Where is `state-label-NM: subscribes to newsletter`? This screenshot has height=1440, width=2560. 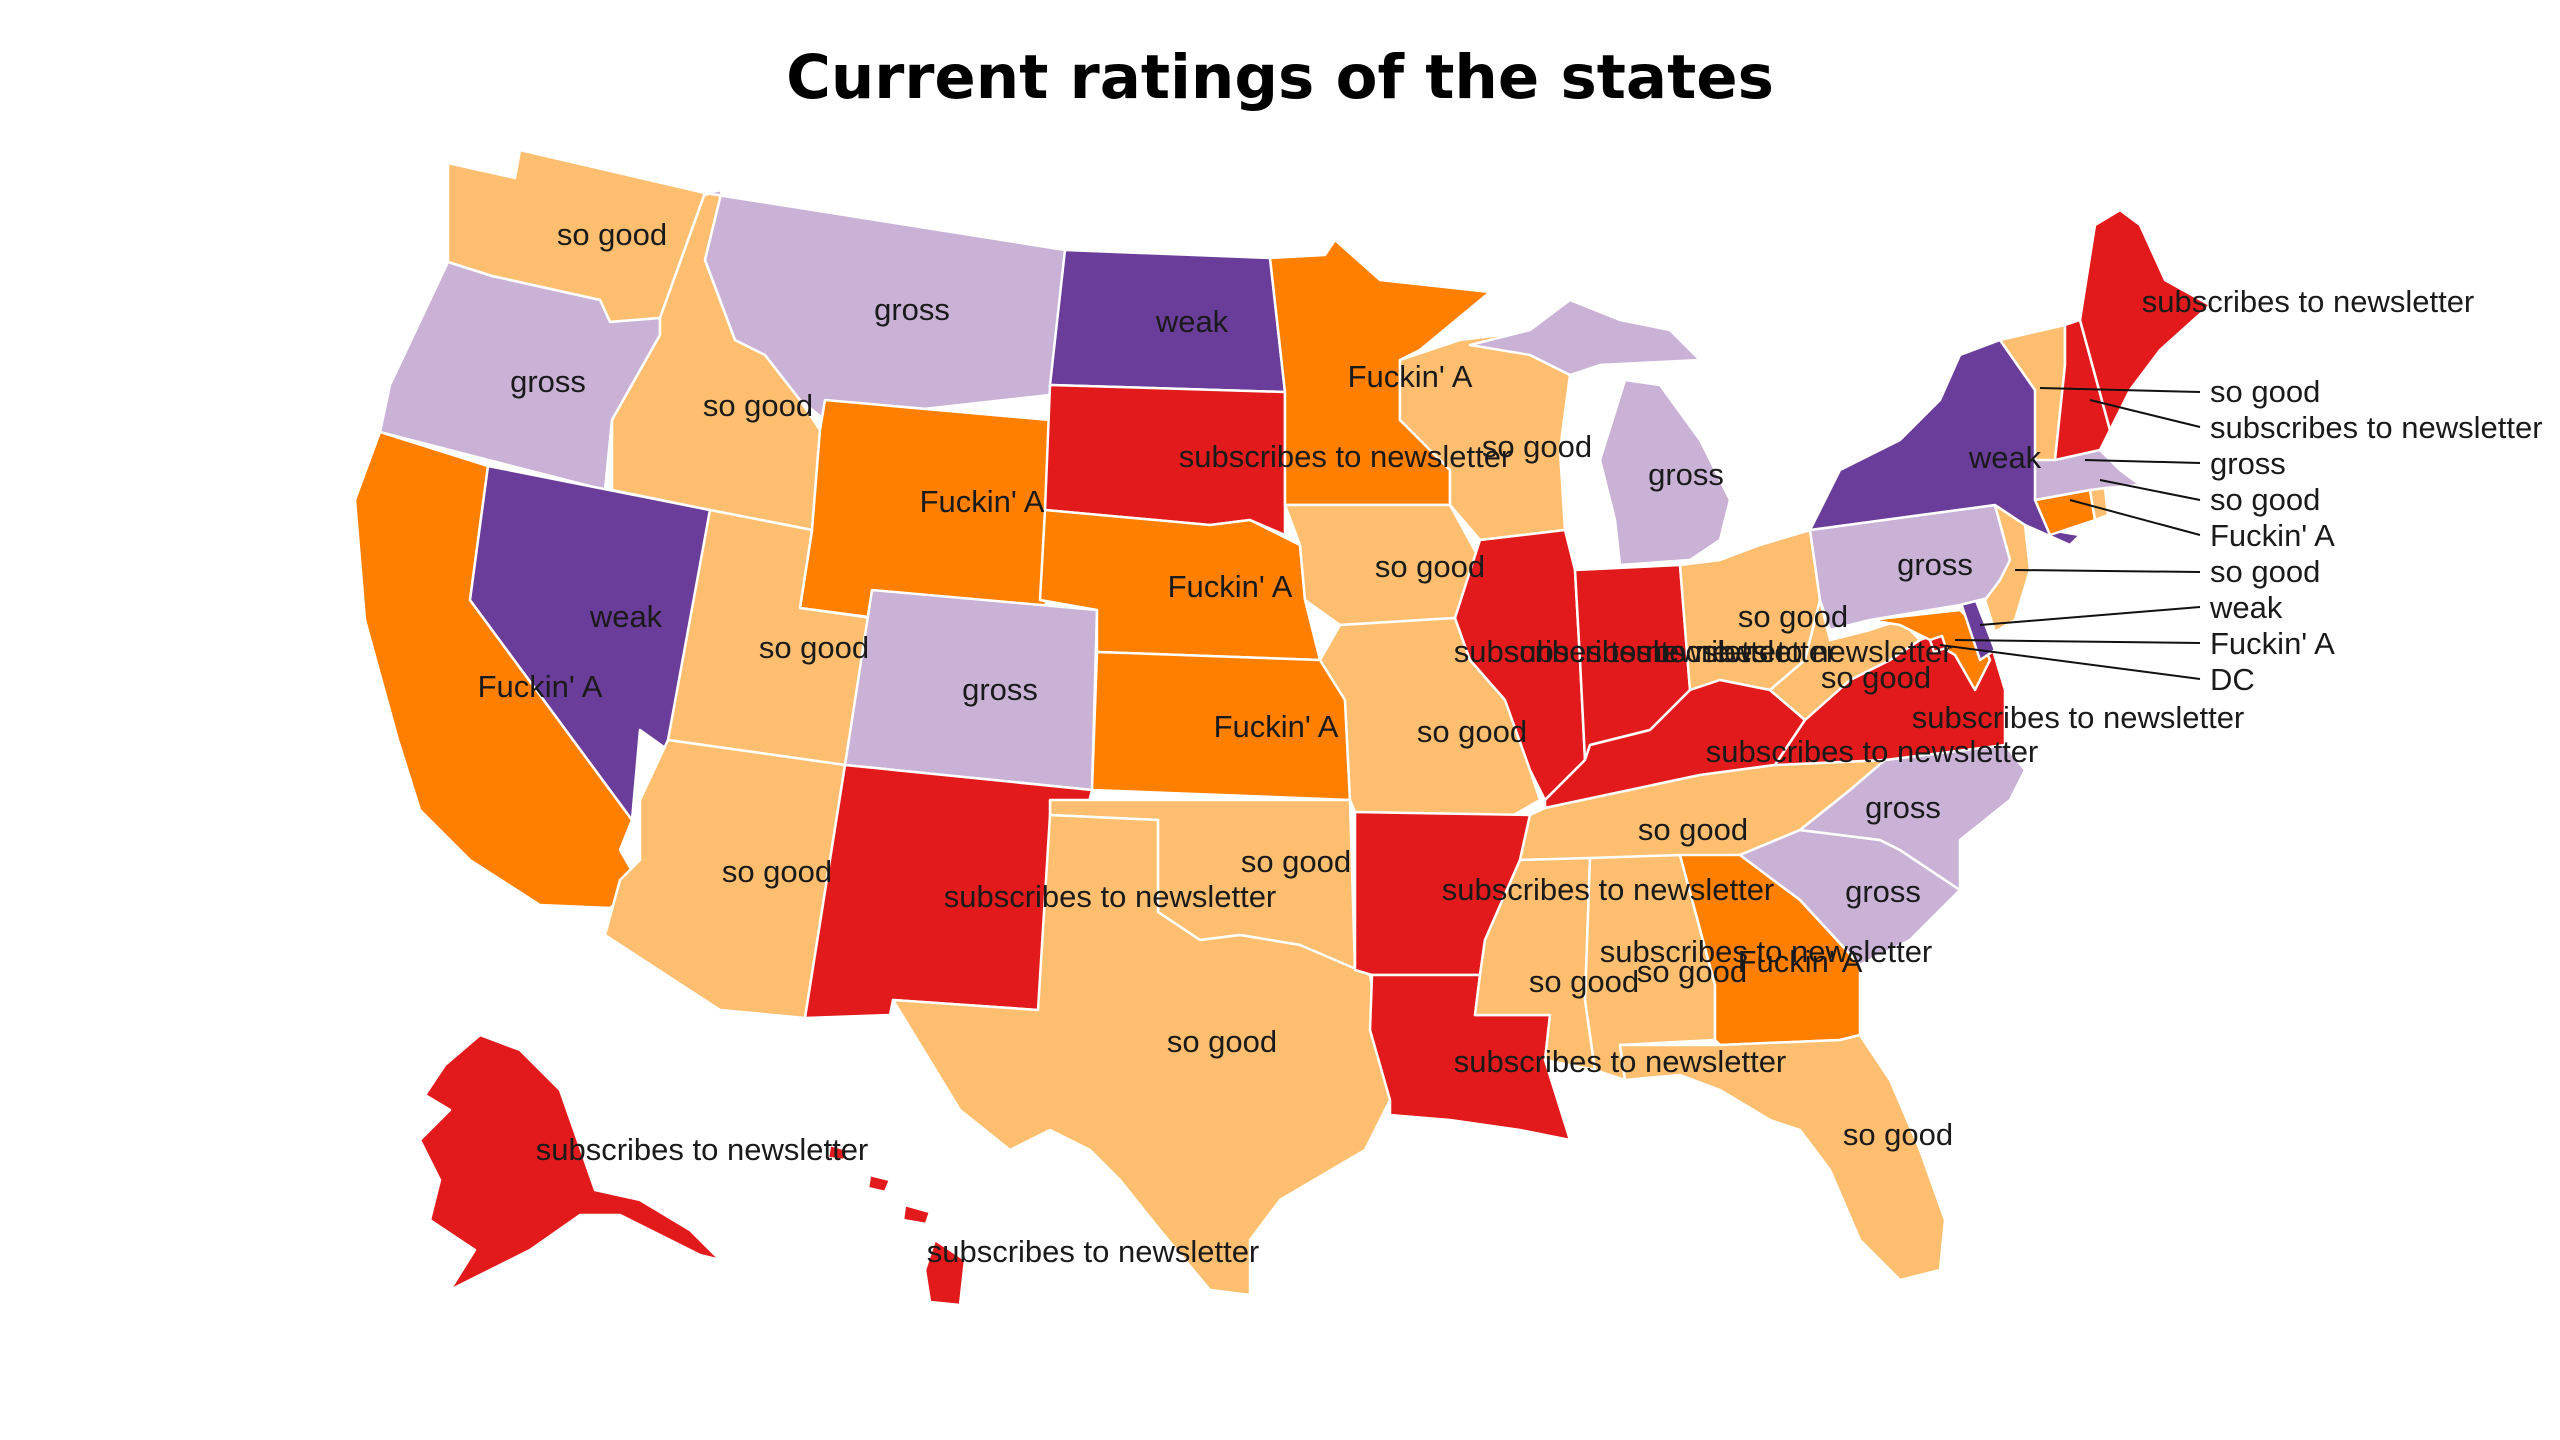 state-label-NM: subscribes to newsletter is located at coordinates (1110, 896).